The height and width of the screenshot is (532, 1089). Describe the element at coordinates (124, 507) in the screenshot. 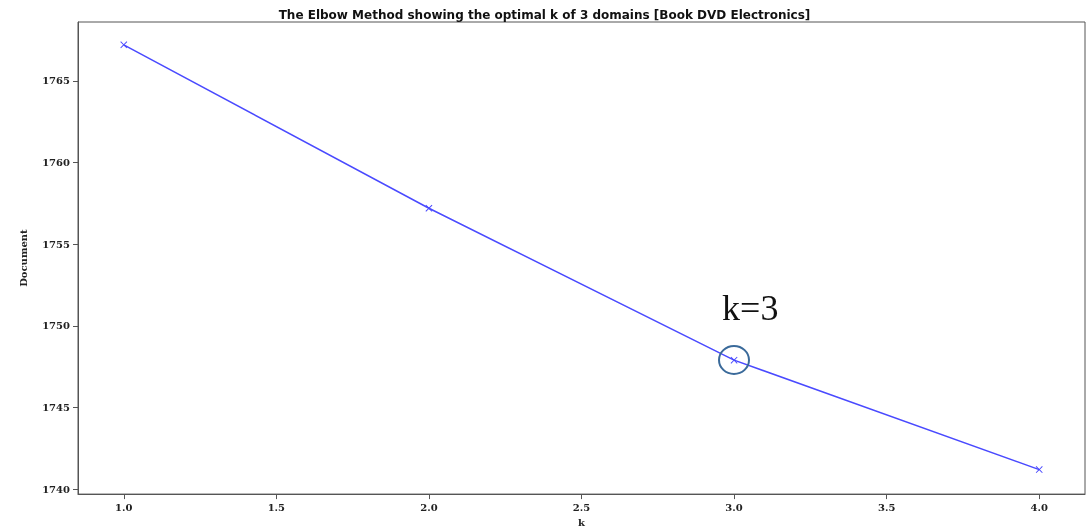

I see `x-tick-label: 1.0` at that location.